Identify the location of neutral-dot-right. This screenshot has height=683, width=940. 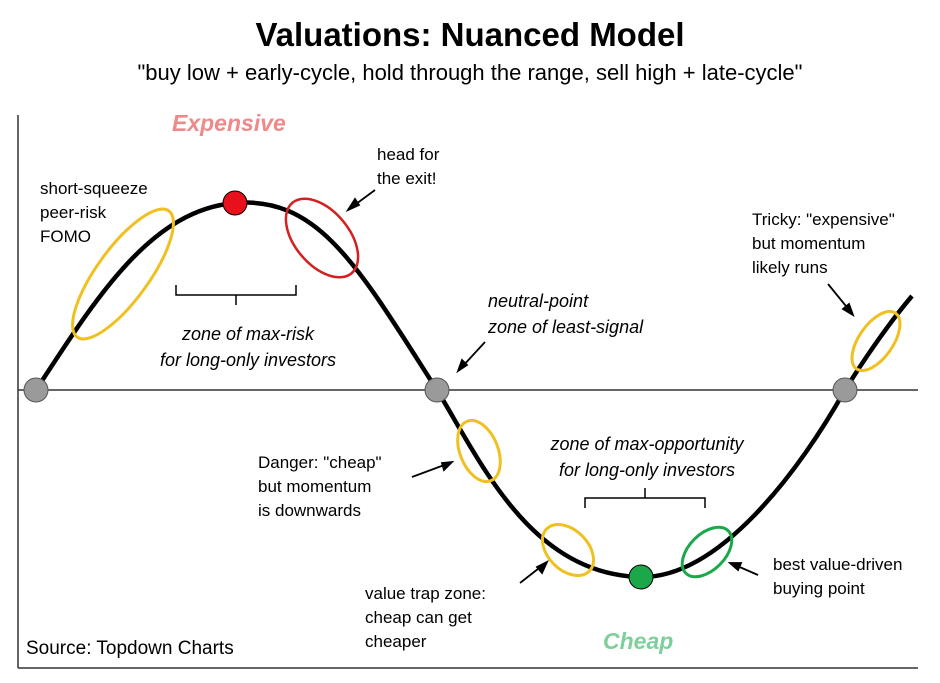
(845, 390).